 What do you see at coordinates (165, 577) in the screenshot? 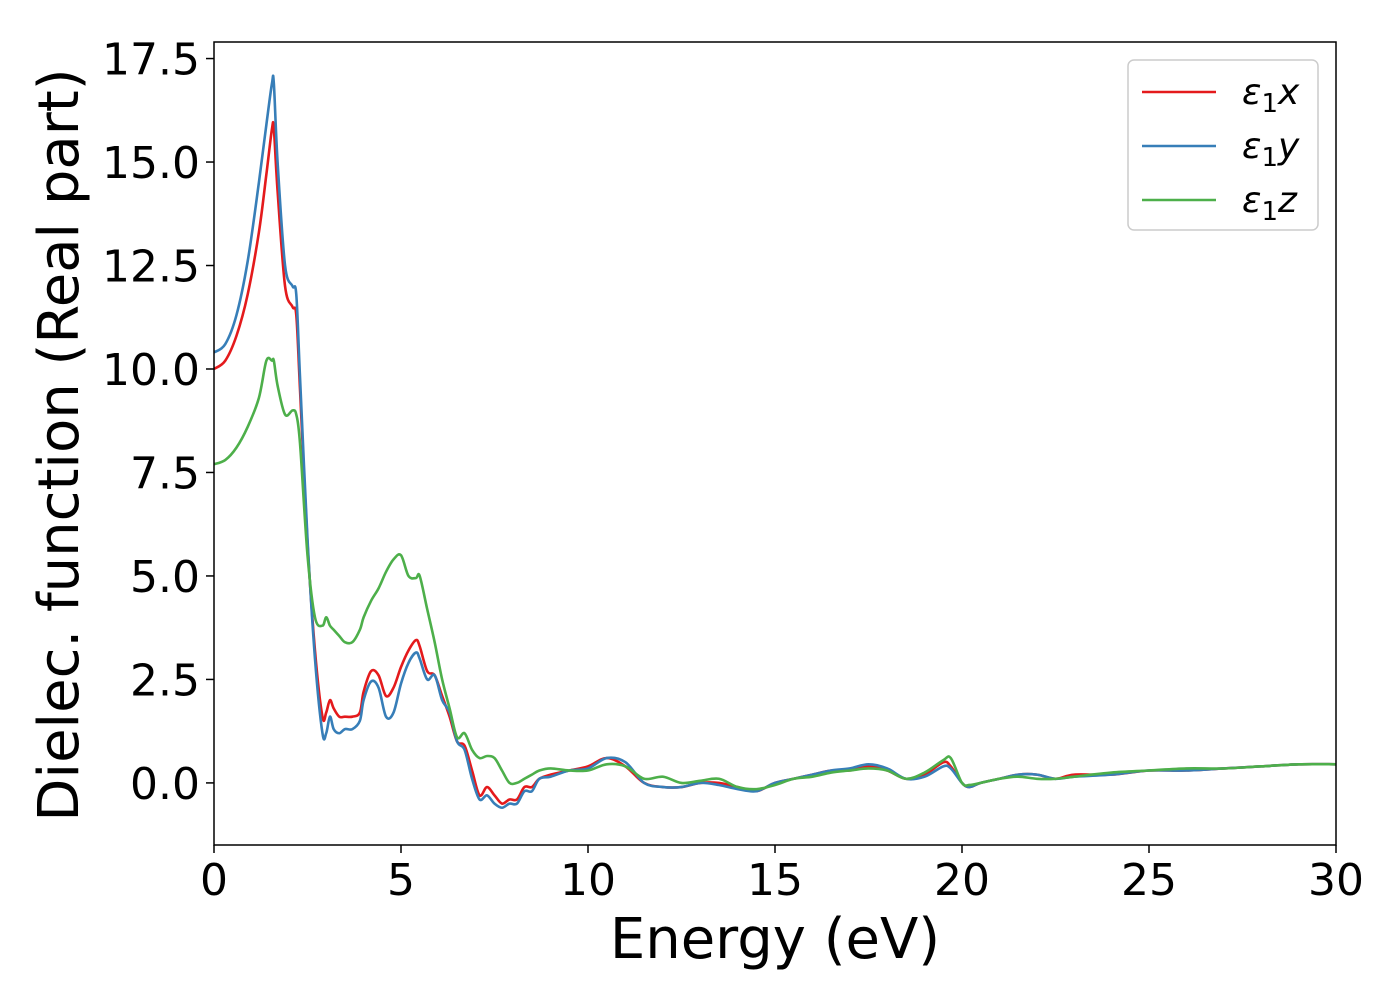
I see `y-tick-label: 5.0` at bounding box center [165, 577].